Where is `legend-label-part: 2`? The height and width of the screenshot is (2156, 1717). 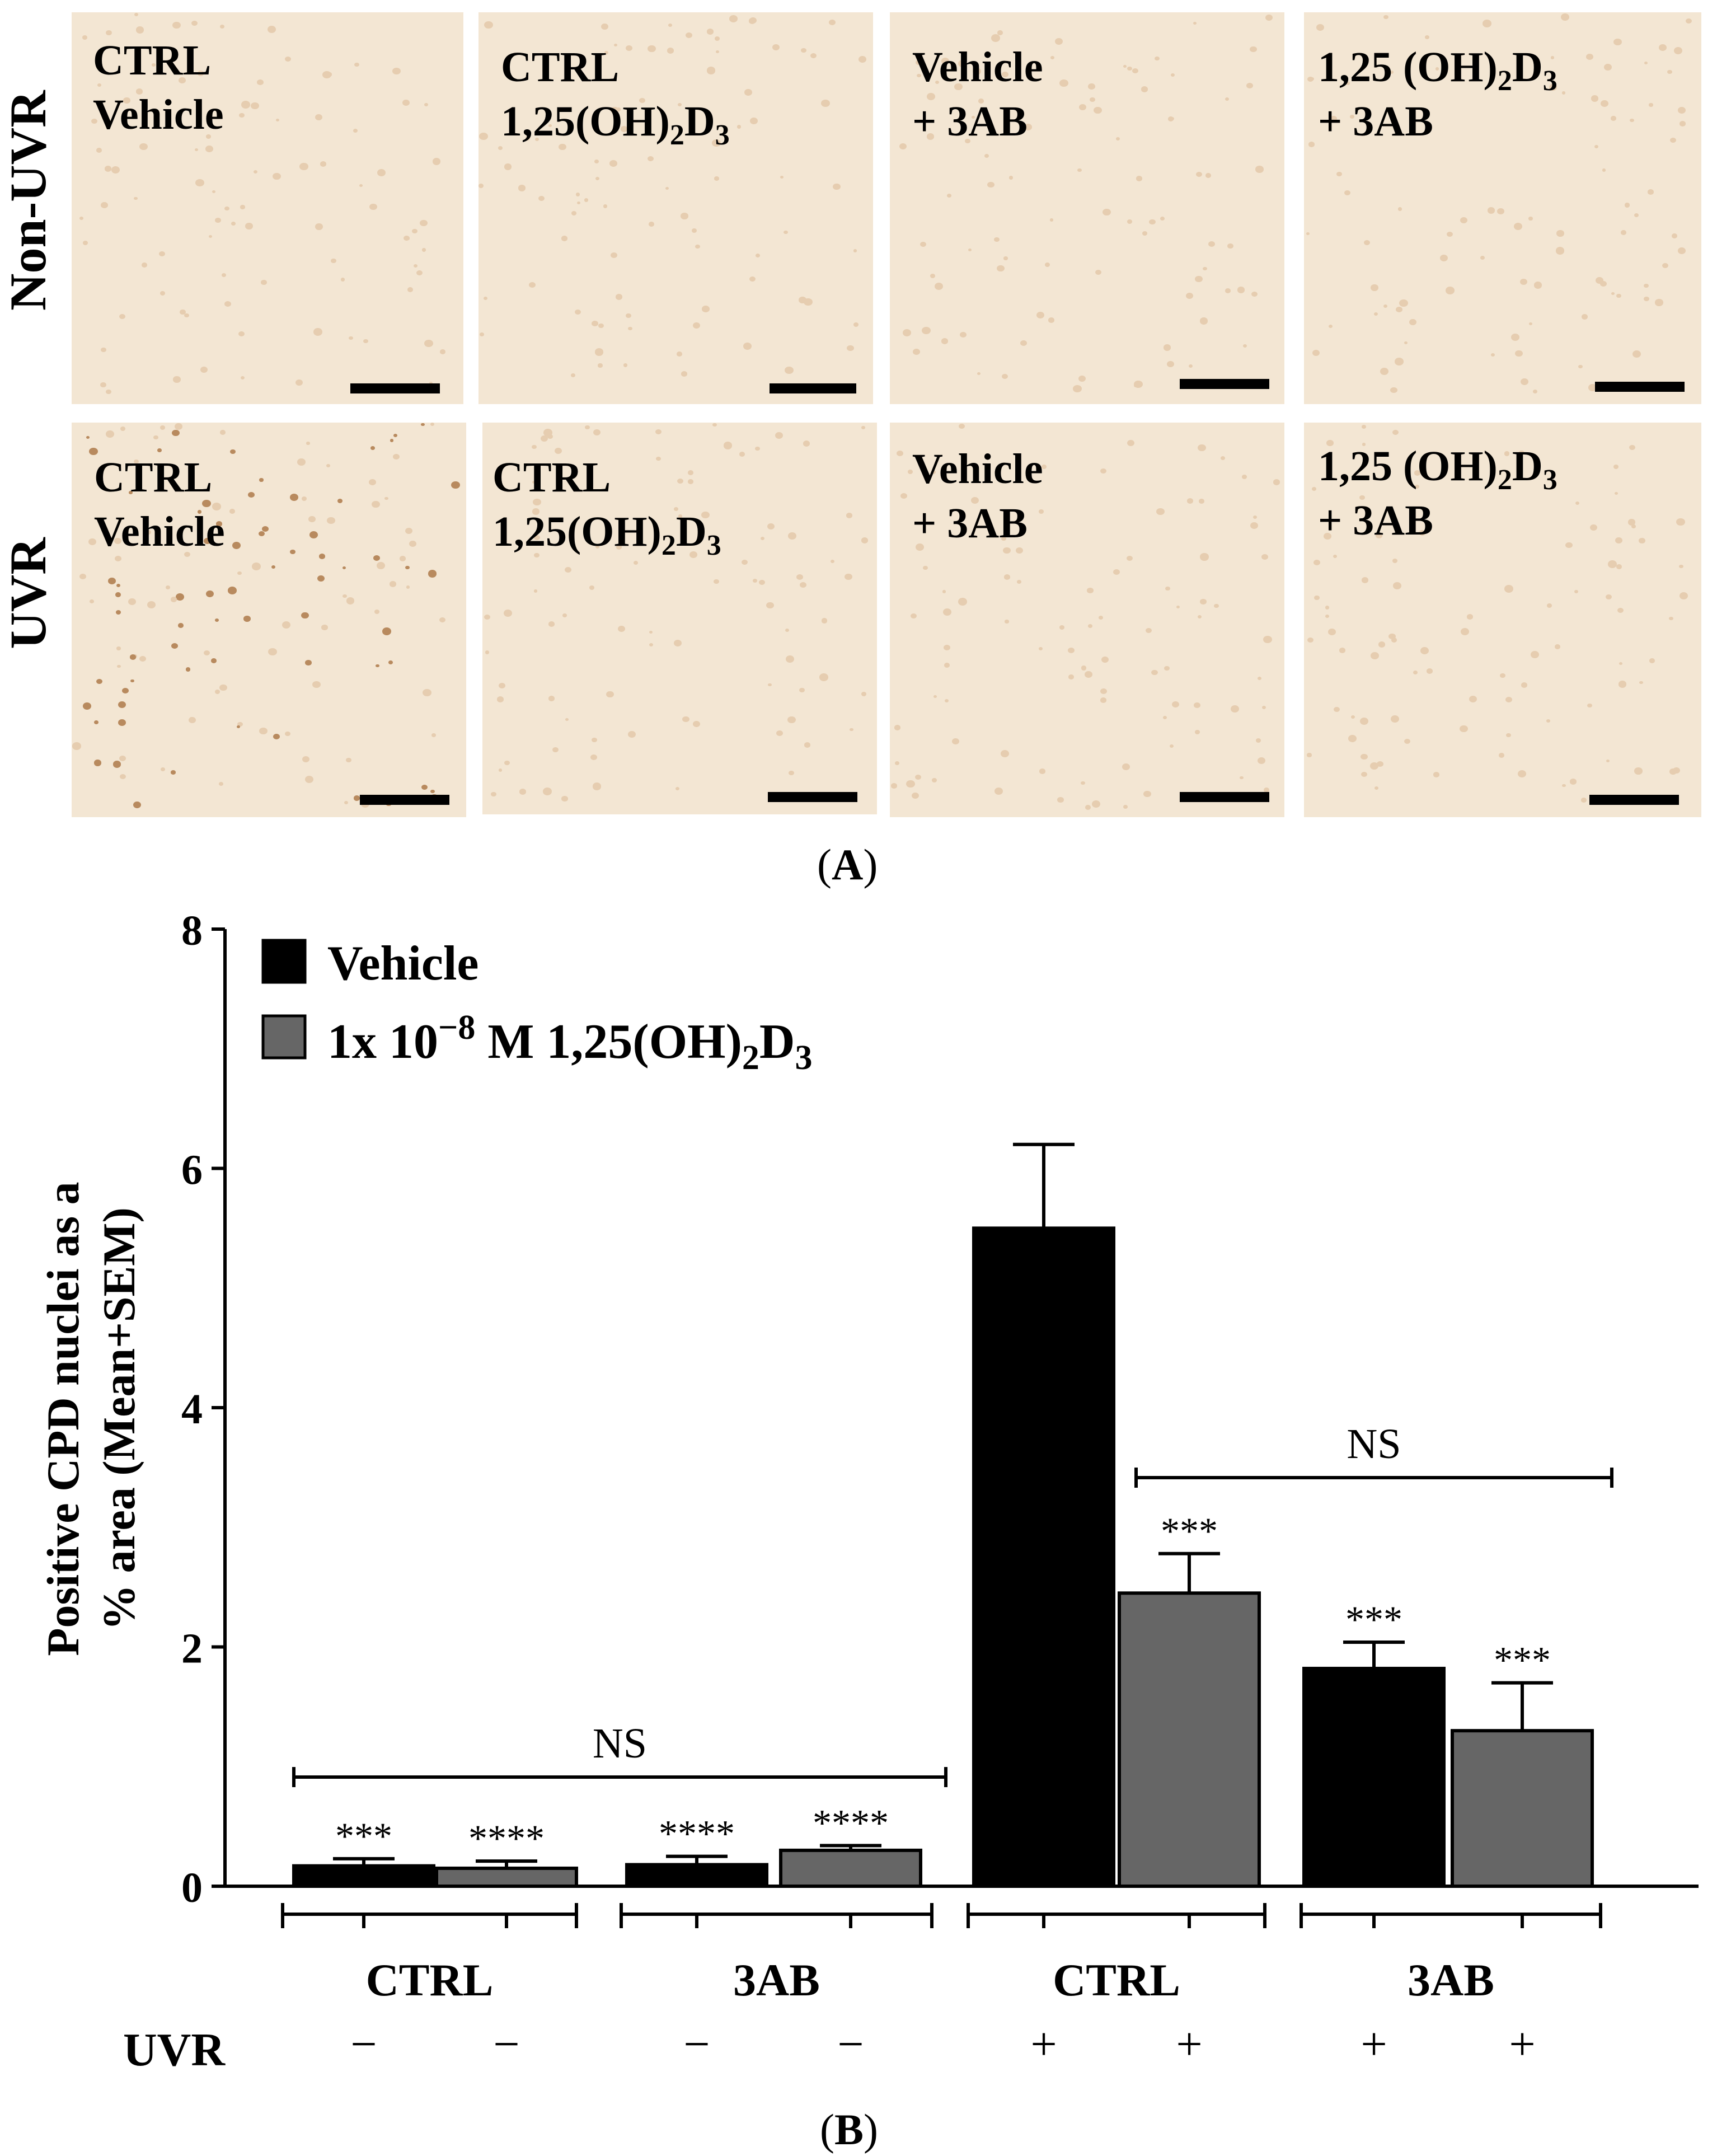 legend-label-part: 2 is located at coordinates (750, 1058).